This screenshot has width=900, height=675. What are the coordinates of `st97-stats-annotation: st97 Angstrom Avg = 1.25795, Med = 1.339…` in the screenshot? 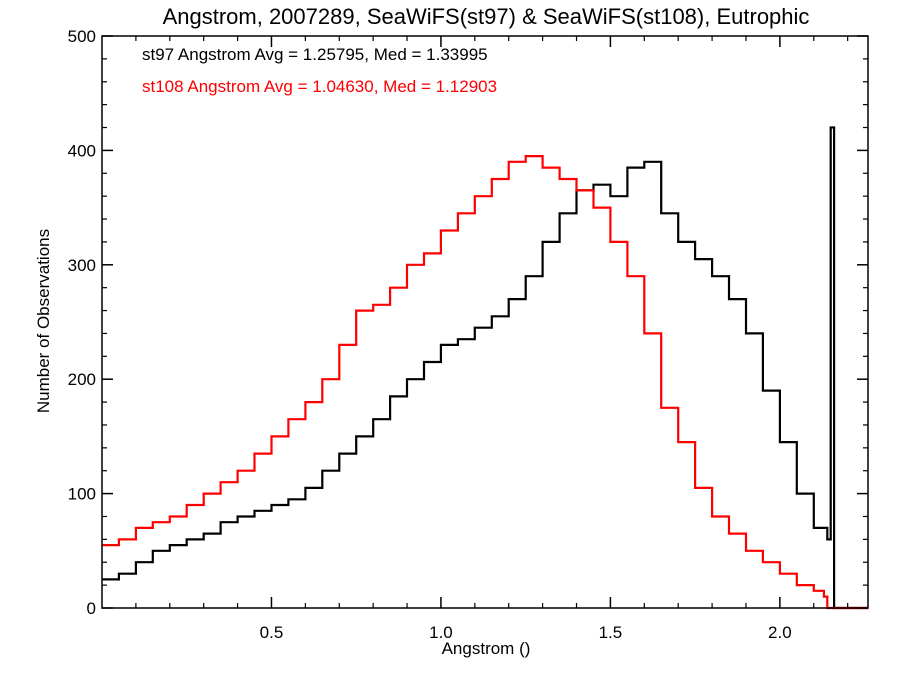 It's located at (315, 54).